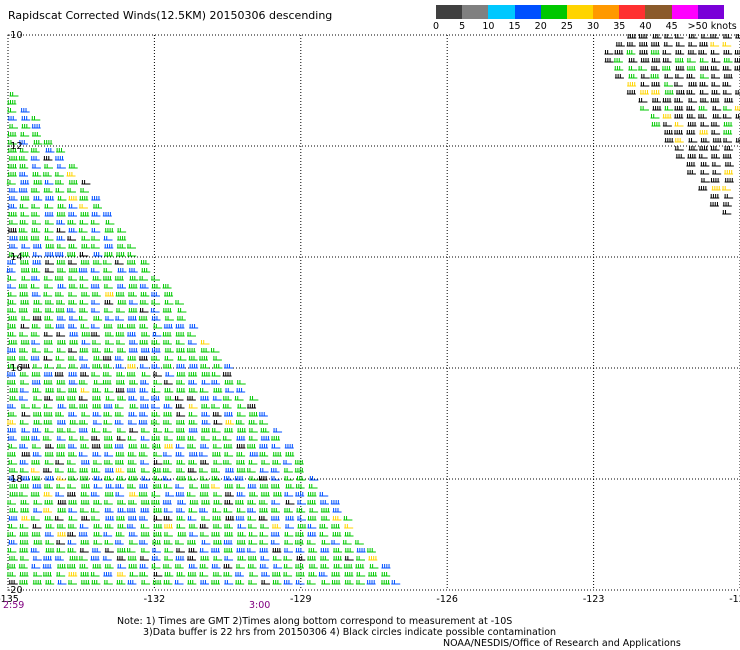 The image size is (740, 650). What do you see at coordinates (712, 26) in the screenshot?
I see `colorbar-label: >50 knots` at bounding box center [712, 26].